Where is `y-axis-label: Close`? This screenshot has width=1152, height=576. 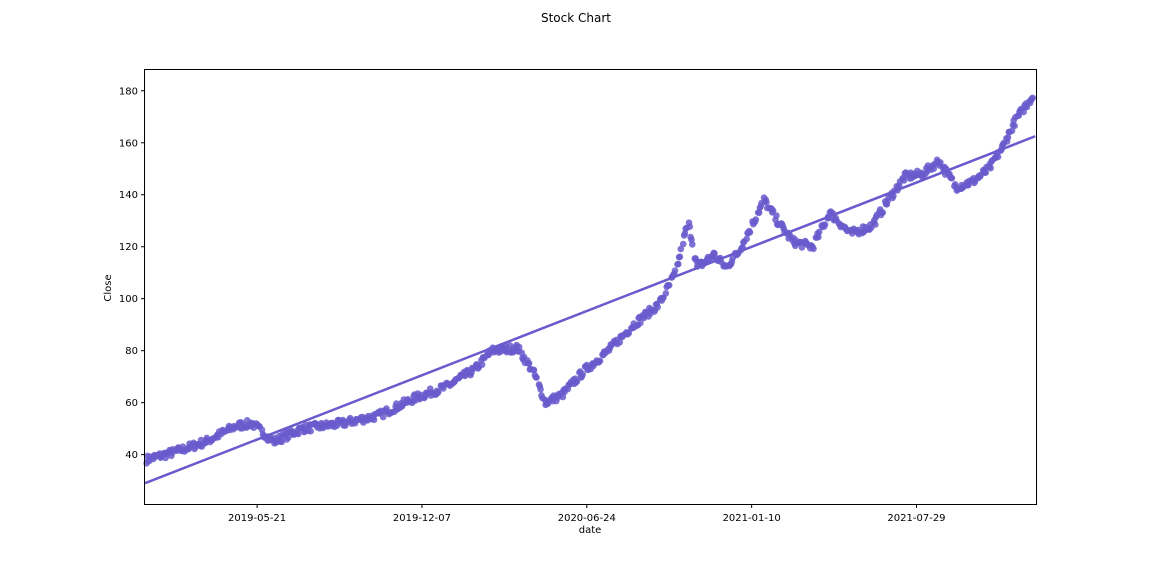 y-axis-label: Close is located at coordinates (108, 287).